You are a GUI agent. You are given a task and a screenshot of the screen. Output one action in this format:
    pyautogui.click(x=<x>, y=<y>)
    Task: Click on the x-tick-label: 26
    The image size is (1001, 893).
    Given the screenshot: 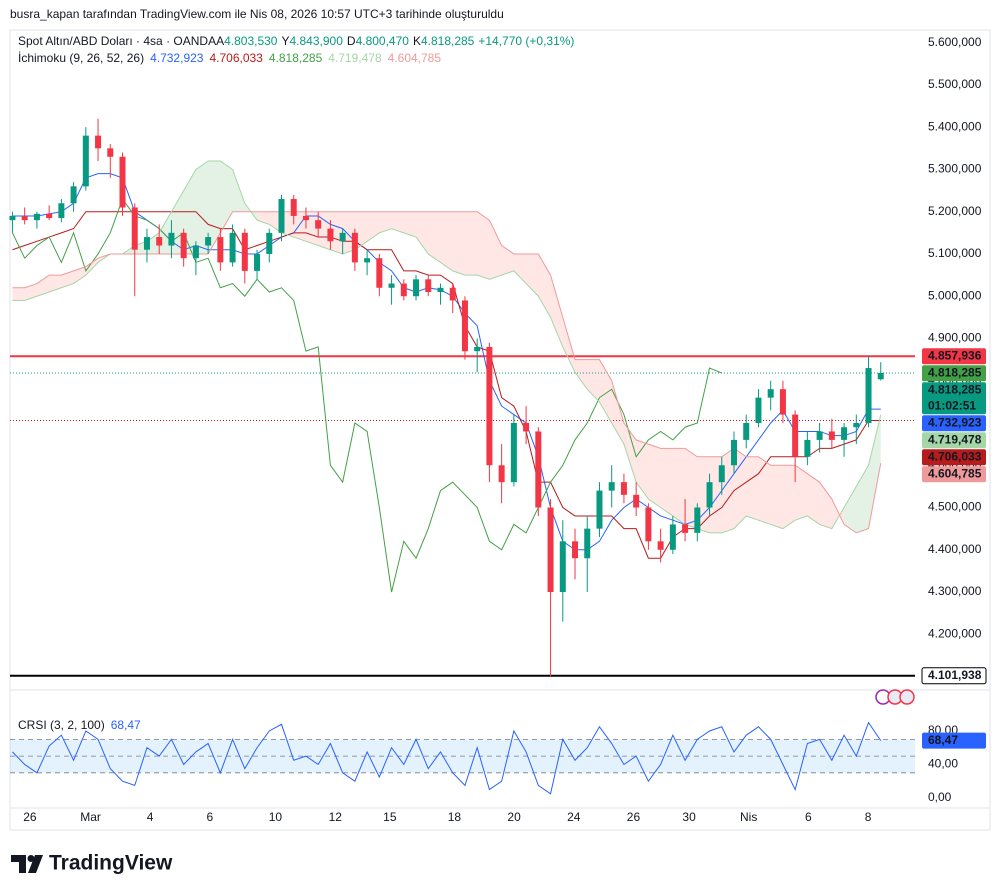 What is the action you would take?
    pyautogui.click(x=30, y=817)
    